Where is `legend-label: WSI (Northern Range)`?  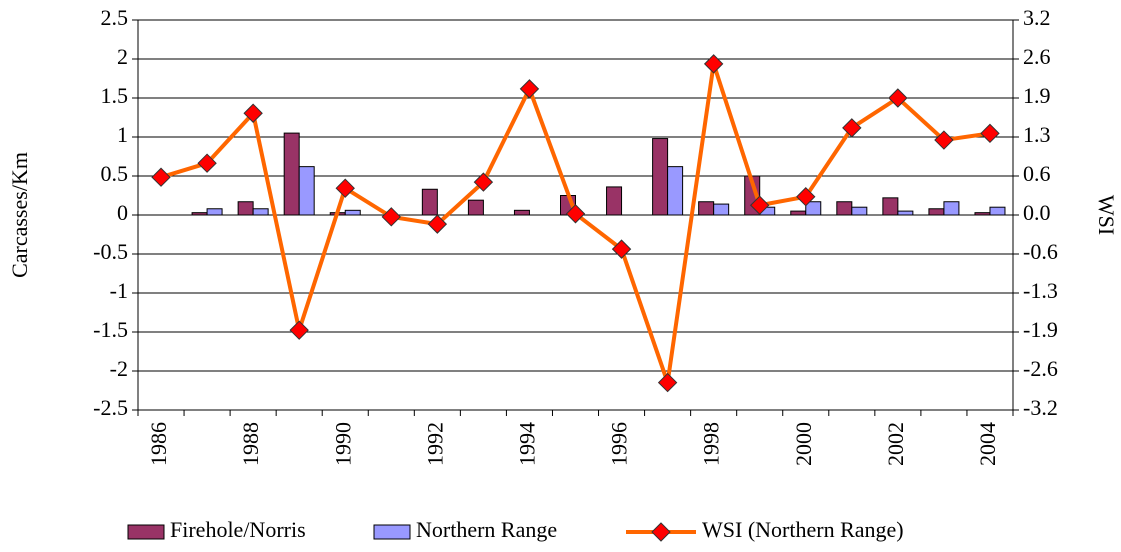
legend-label: WSI (Northern Range) is located at coordinates (803, 529).